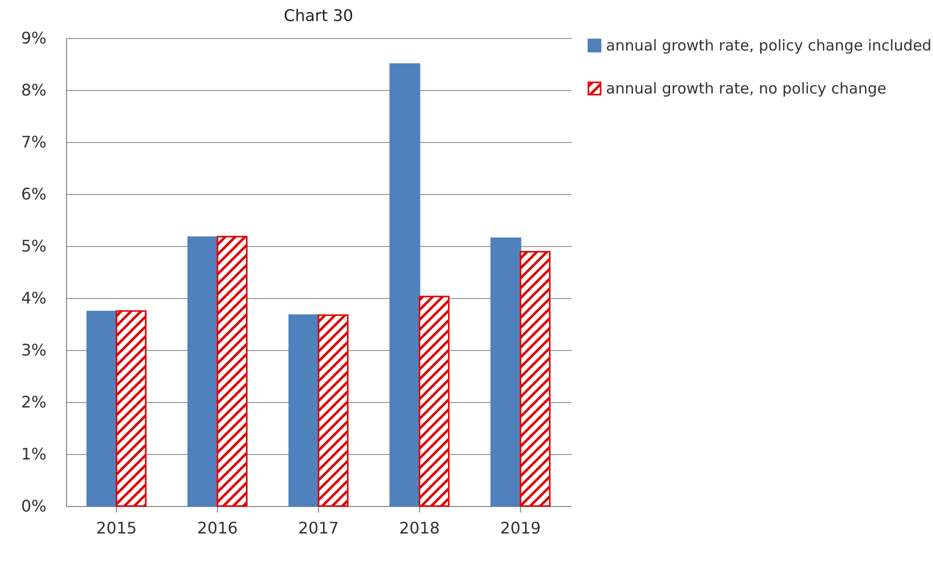 The image size is (933, 565). Describe the element at coordinates (33, 246) in the screenshot. I see `y-tick-label: 5%` at that location.